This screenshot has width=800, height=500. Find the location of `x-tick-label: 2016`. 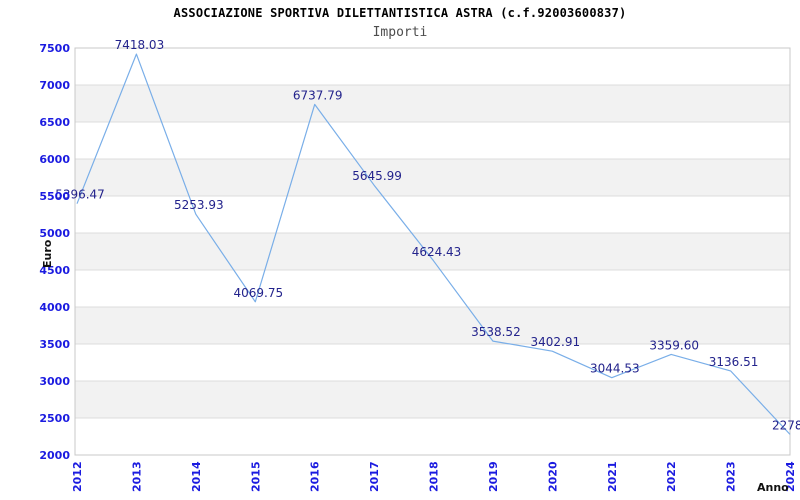

x-tick-label: 2016 is located at coordinates (315, 476).